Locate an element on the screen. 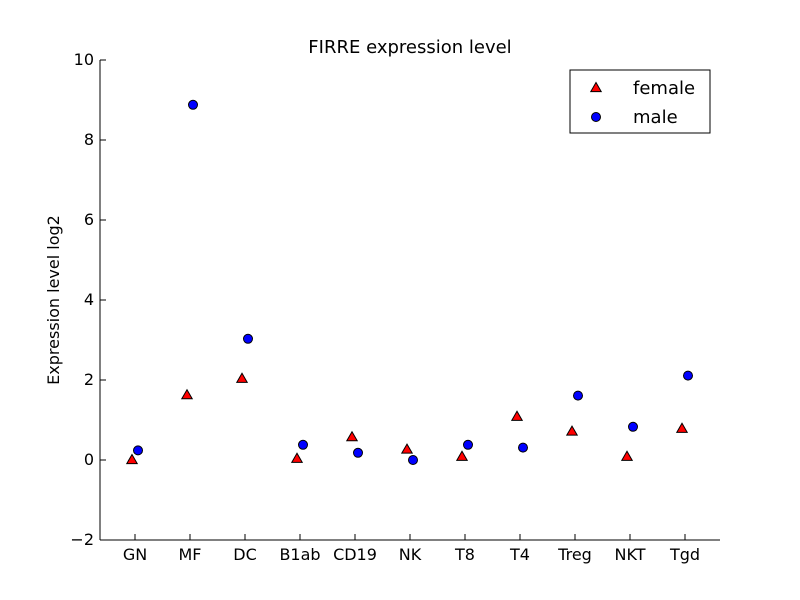  x-tick-label: CD19 is located at coordinates (355, 554).